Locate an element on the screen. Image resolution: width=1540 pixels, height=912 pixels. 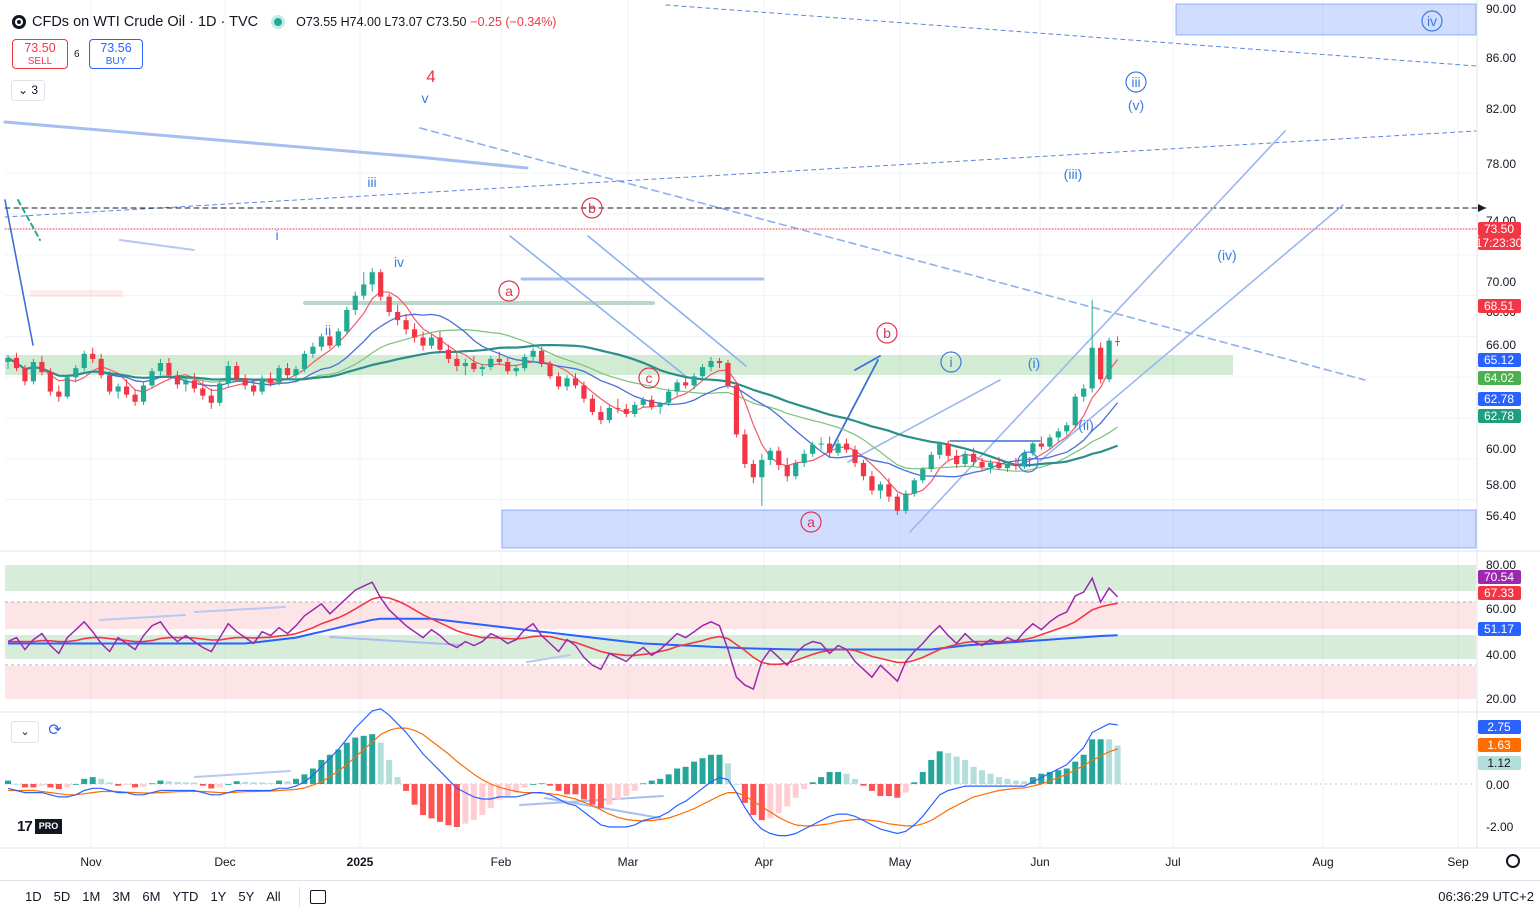
wave-label: b is located at coordinates (592, 208).